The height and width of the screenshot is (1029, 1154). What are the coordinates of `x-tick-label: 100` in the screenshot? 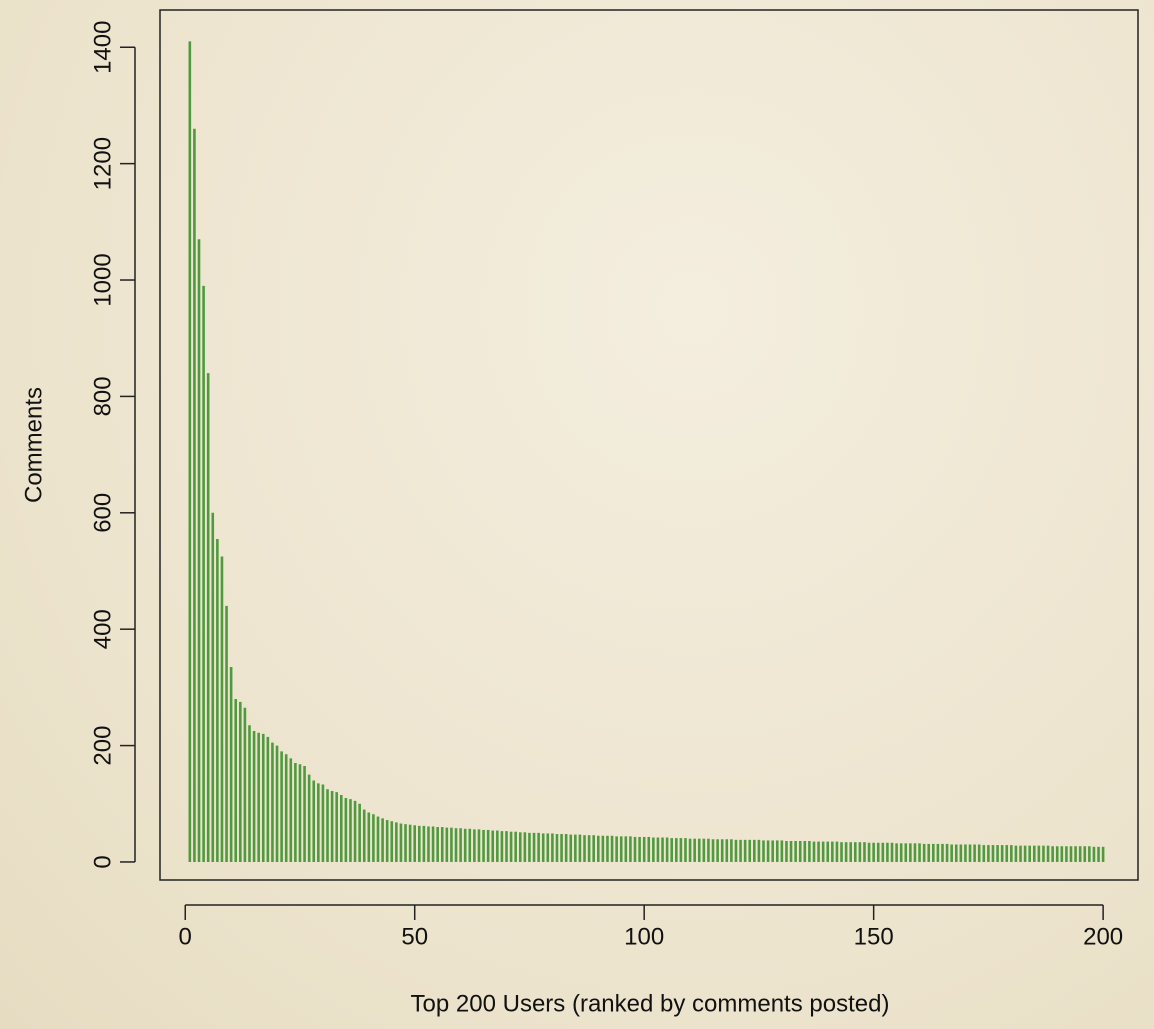 It's located at (644, 936).